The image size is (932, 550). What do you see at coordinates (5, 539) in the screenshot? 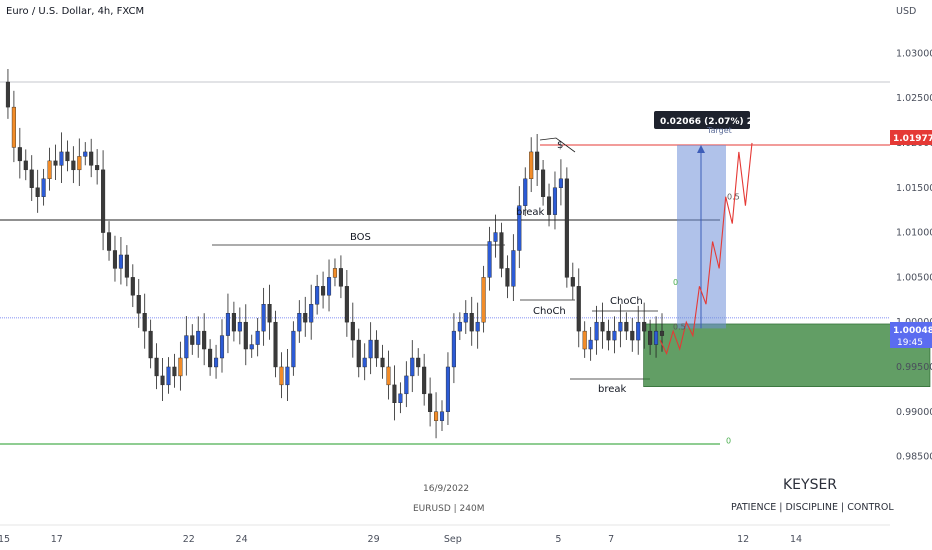
I see `x-tick-label: 15` at bounding box center [5, 539].